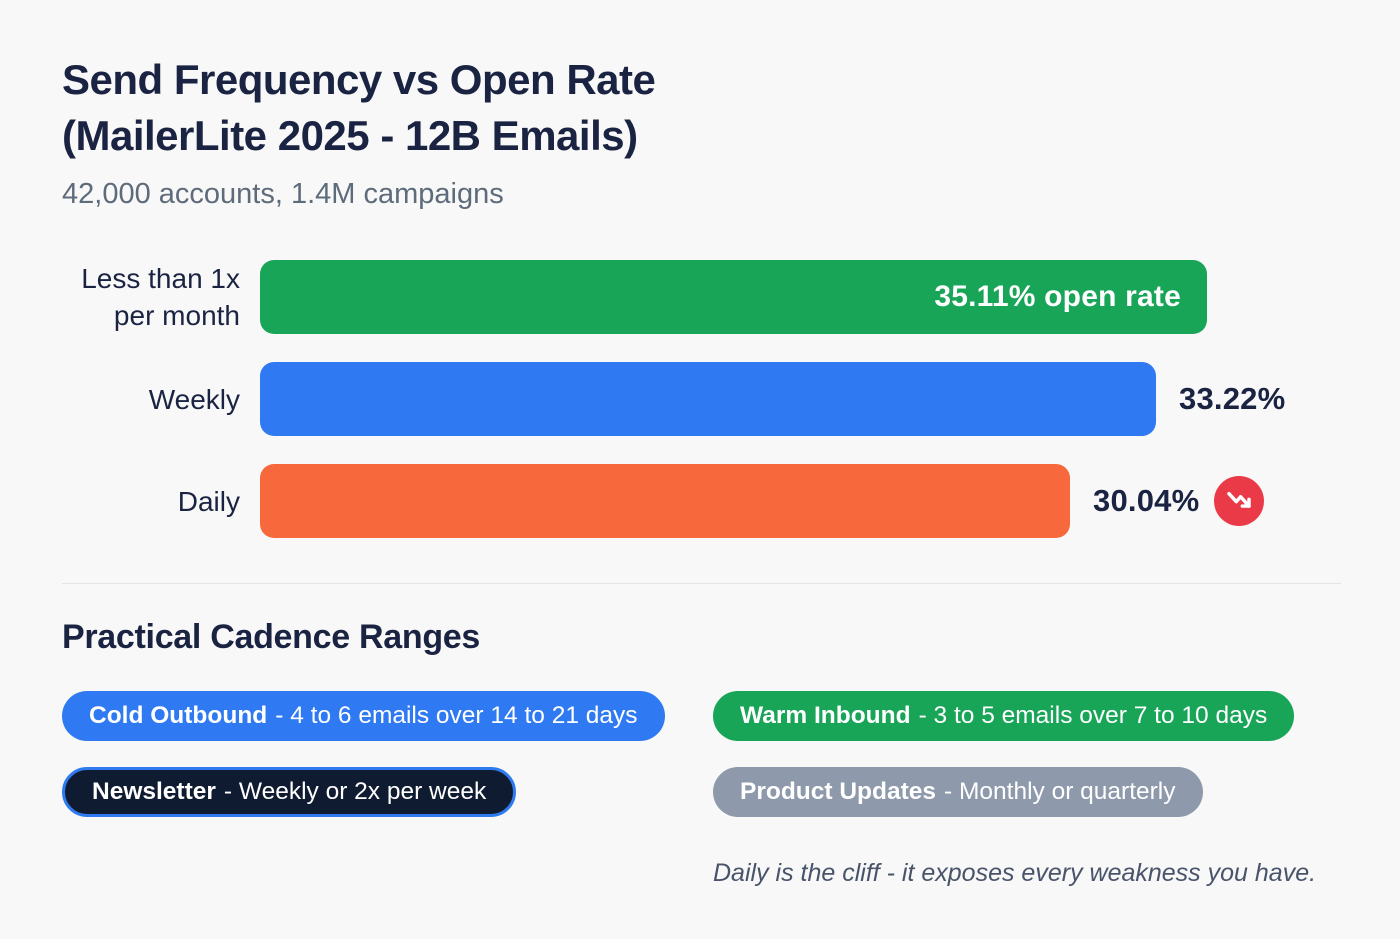 The width and height of the screenshot is (1400, 939). Describe the element at coordinates (1146, 500) in the screenshot. I see `bar-value-label: 30.04%` at that location.